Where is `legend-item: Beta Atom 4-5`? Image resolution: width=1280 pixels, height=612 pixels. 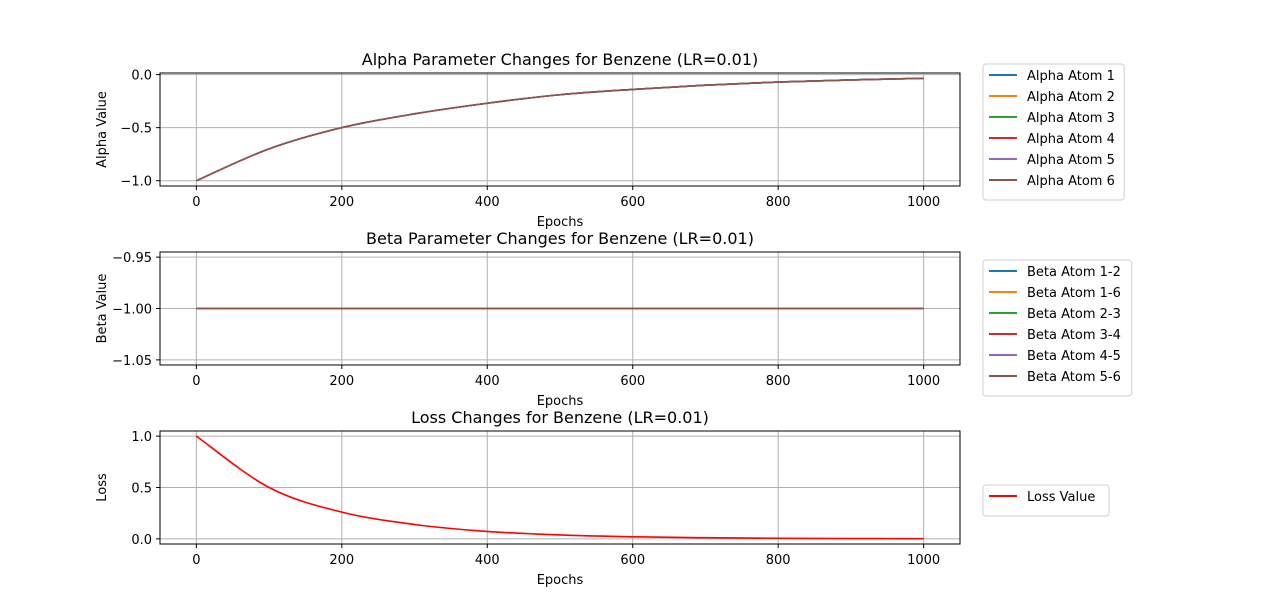 legend-item: Beta Atom 4-5 is located at coordinates (1055, 356).